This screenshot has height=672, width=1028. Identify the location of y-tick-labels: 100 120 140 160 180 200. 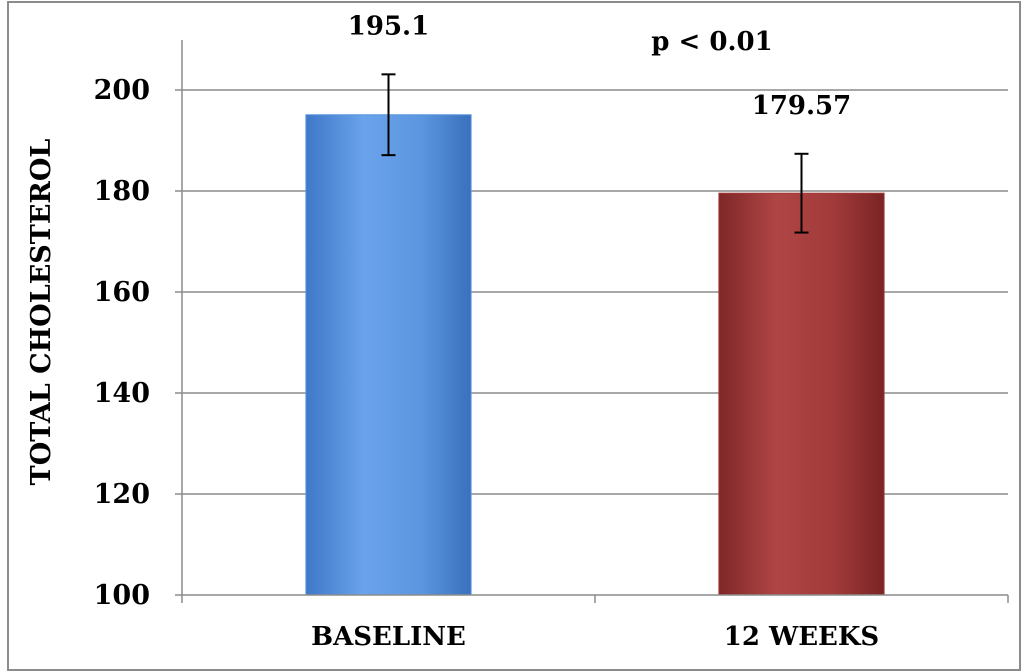
(122, 343).